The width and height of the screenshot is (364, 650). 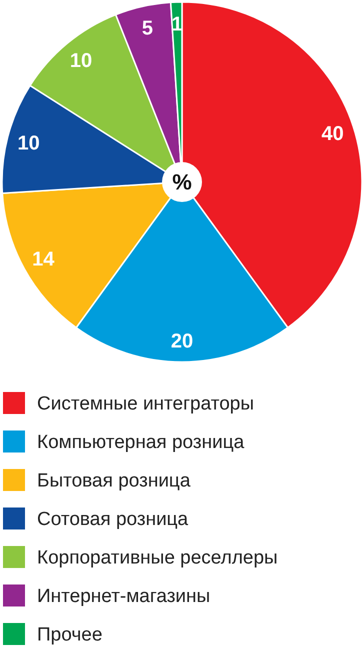 I want to click on legend-label: Сотовая розница, so click(x=113, y=519).